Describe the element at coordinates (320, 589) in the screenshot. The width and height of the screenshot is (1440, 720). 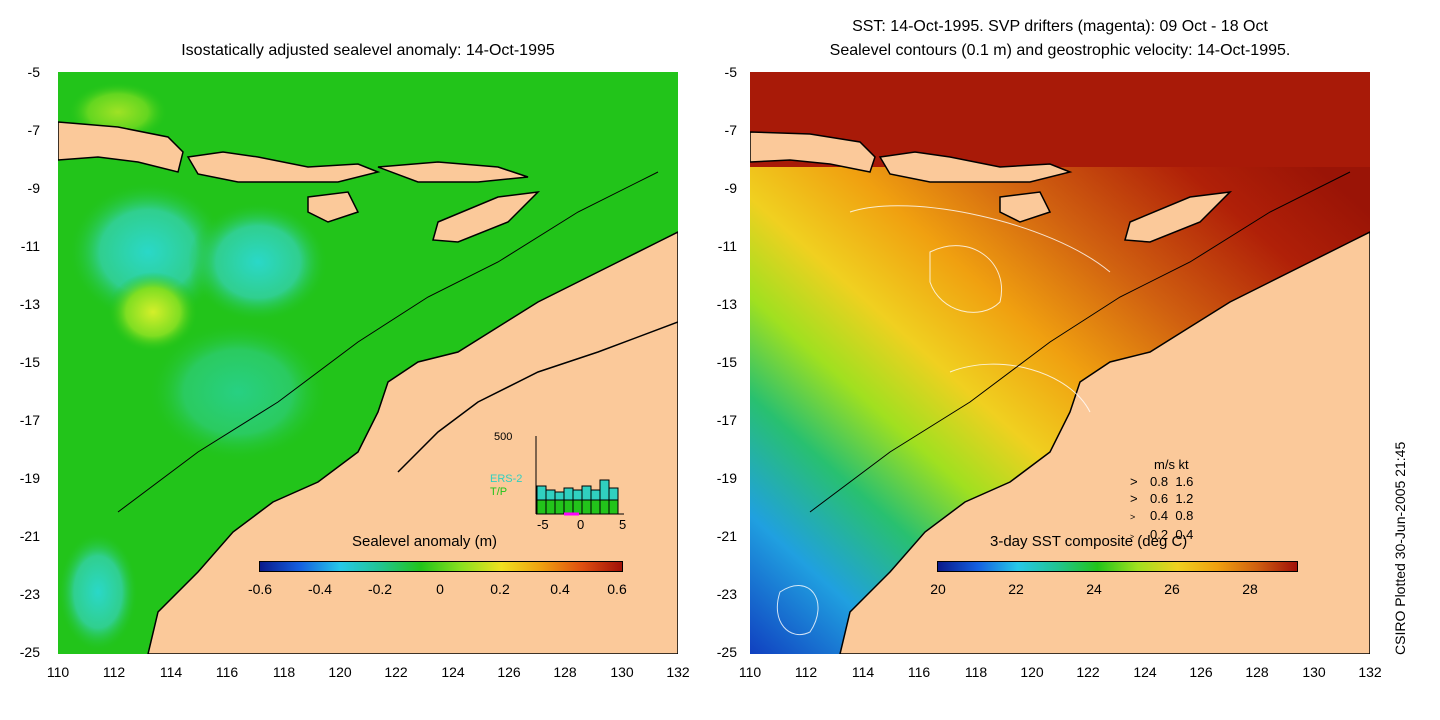
I see `cb-tick: -0.4` at that location.